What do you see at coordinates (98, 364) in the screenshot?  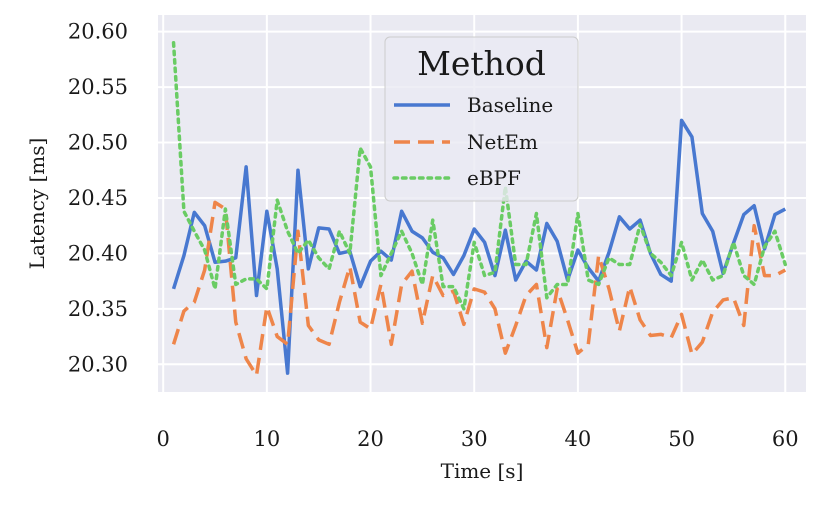 I see `y-tick-label: 20.30` at bounding box center [98, 364].